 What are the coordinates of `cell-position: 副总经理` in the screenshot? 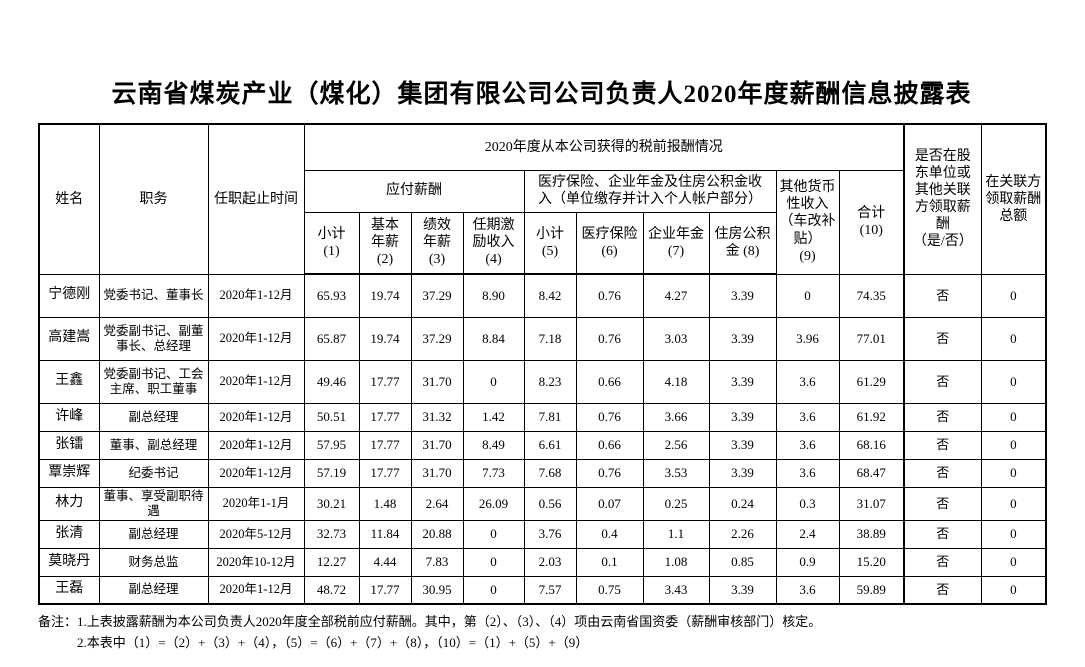 It's located at (153, 534).